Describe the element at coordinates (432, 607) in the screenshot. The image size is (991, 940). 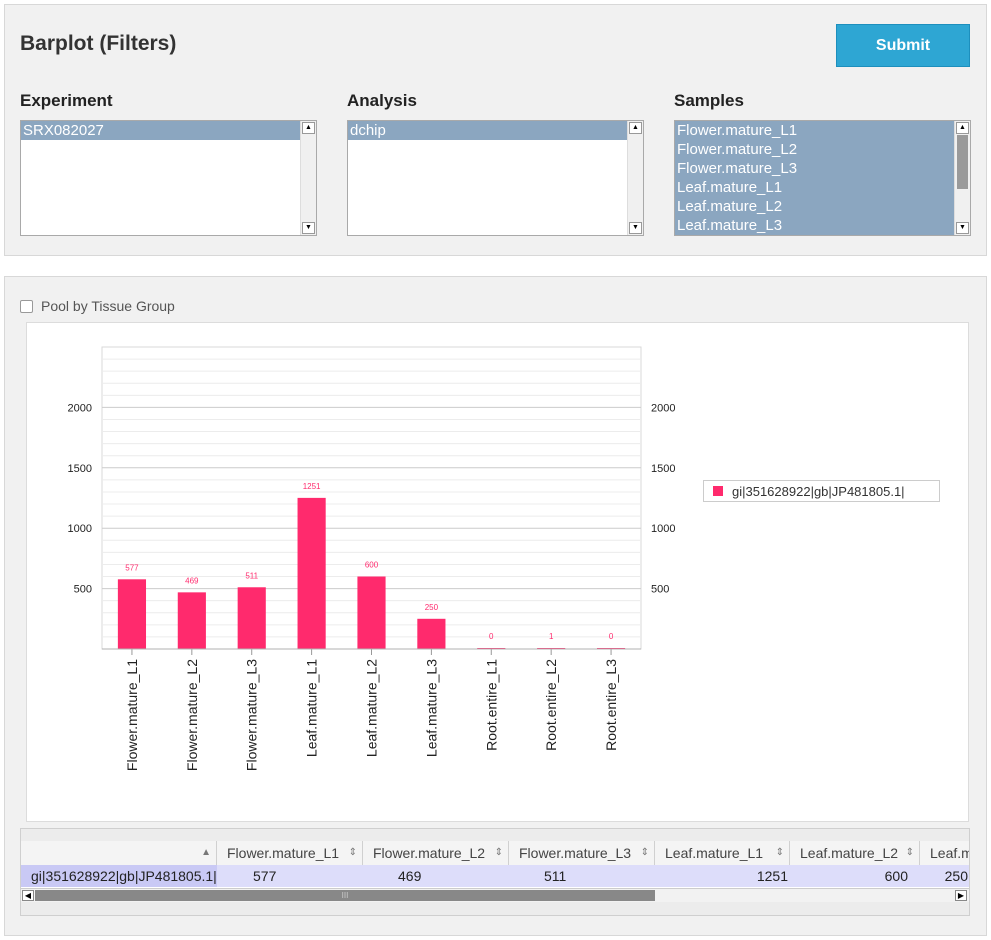
I see `data-label: 250` at that location.